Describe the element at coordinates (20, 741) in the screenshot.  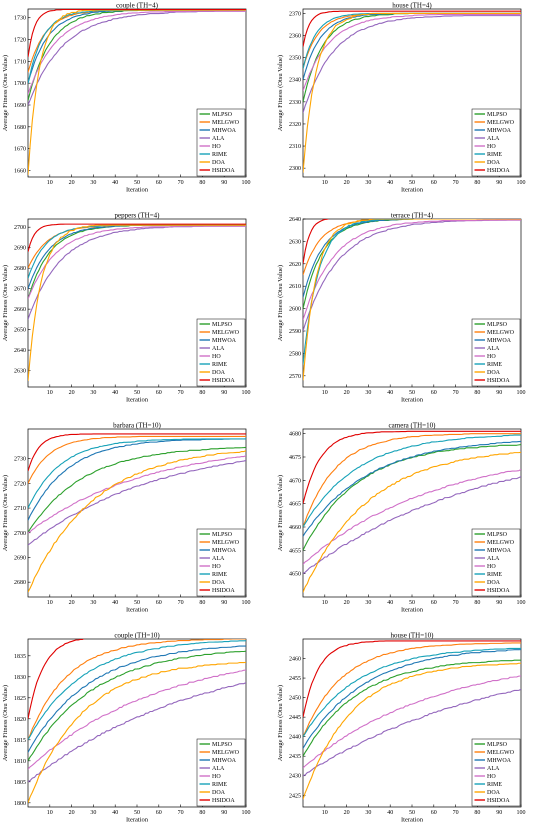
I see `y-tick-label: 1815` at that location.